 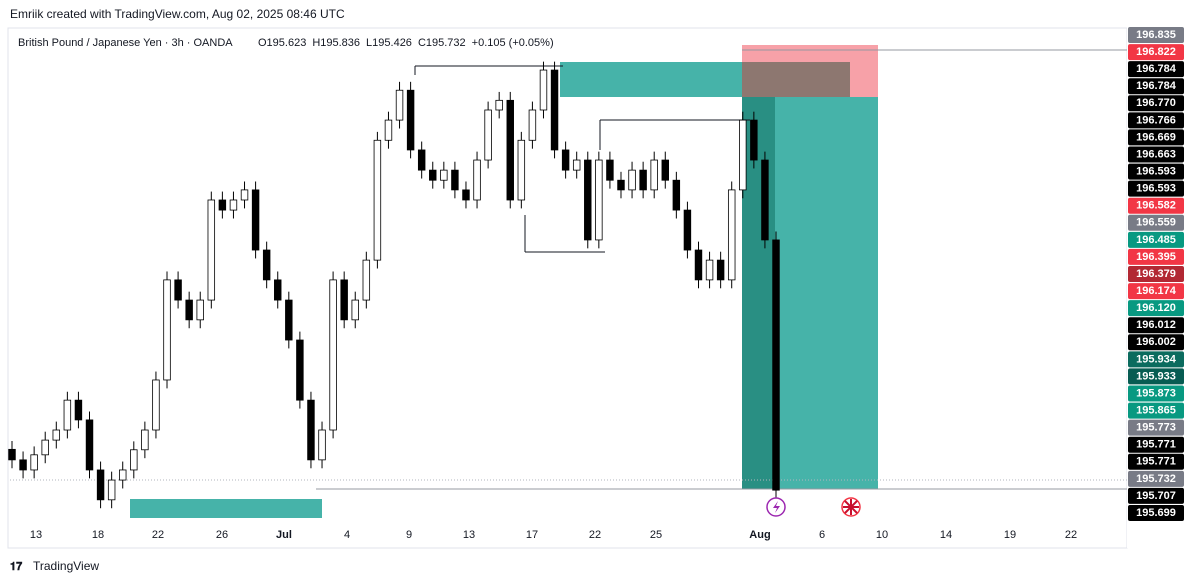 I want to click on price-tag-label: 195.732, so click(x=1156, y=479).